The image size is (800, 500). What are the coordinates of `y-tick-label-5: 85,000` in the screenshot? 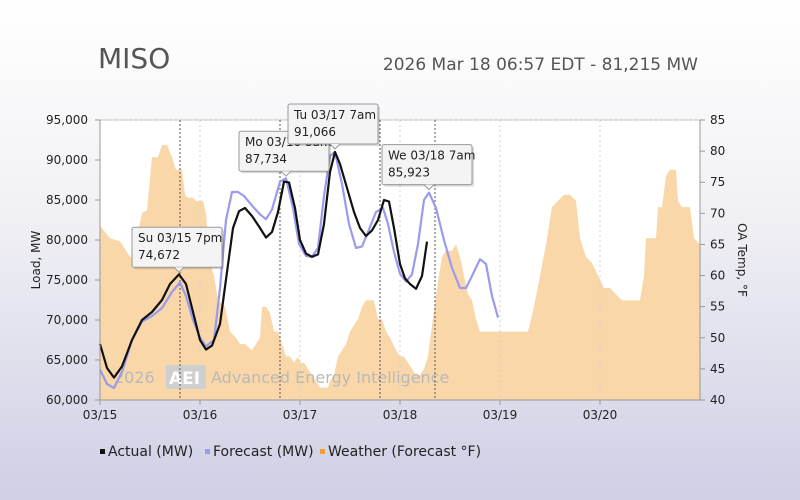 It's located at (67, 200).